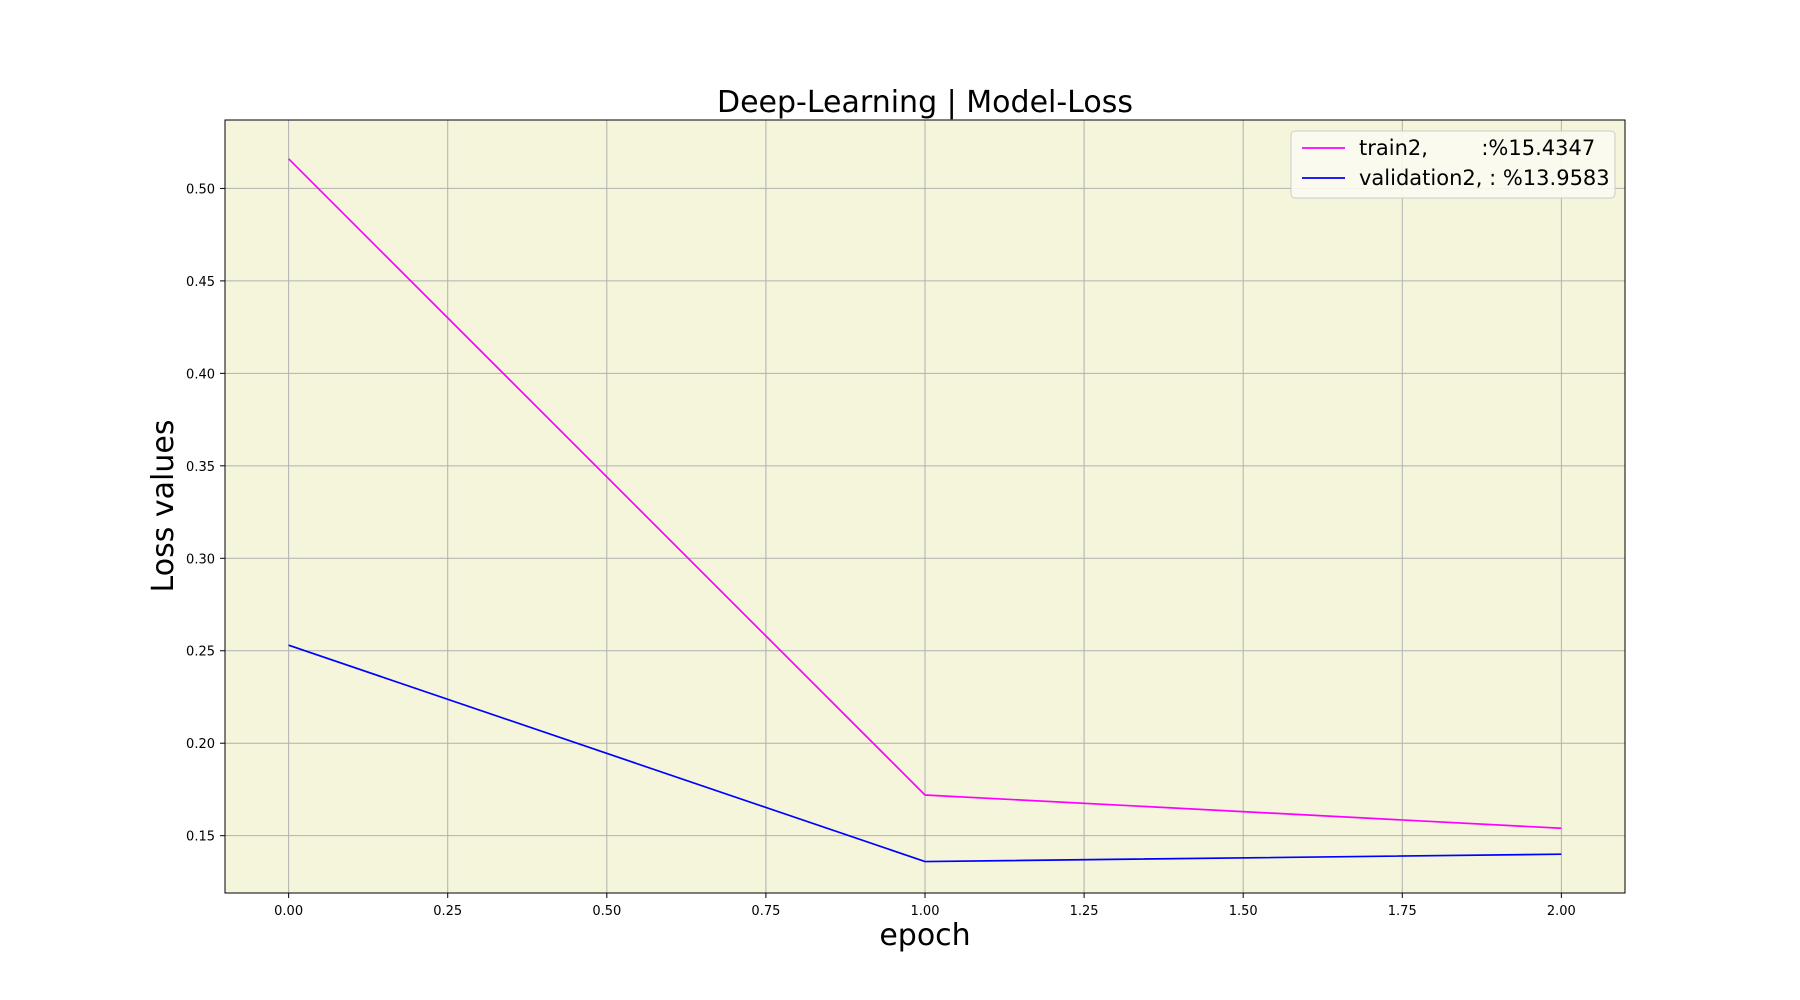 The height and width of the screenshot is (1000, 1800). I want to click on x-tick-label: 2.00, so click(1561, 911).